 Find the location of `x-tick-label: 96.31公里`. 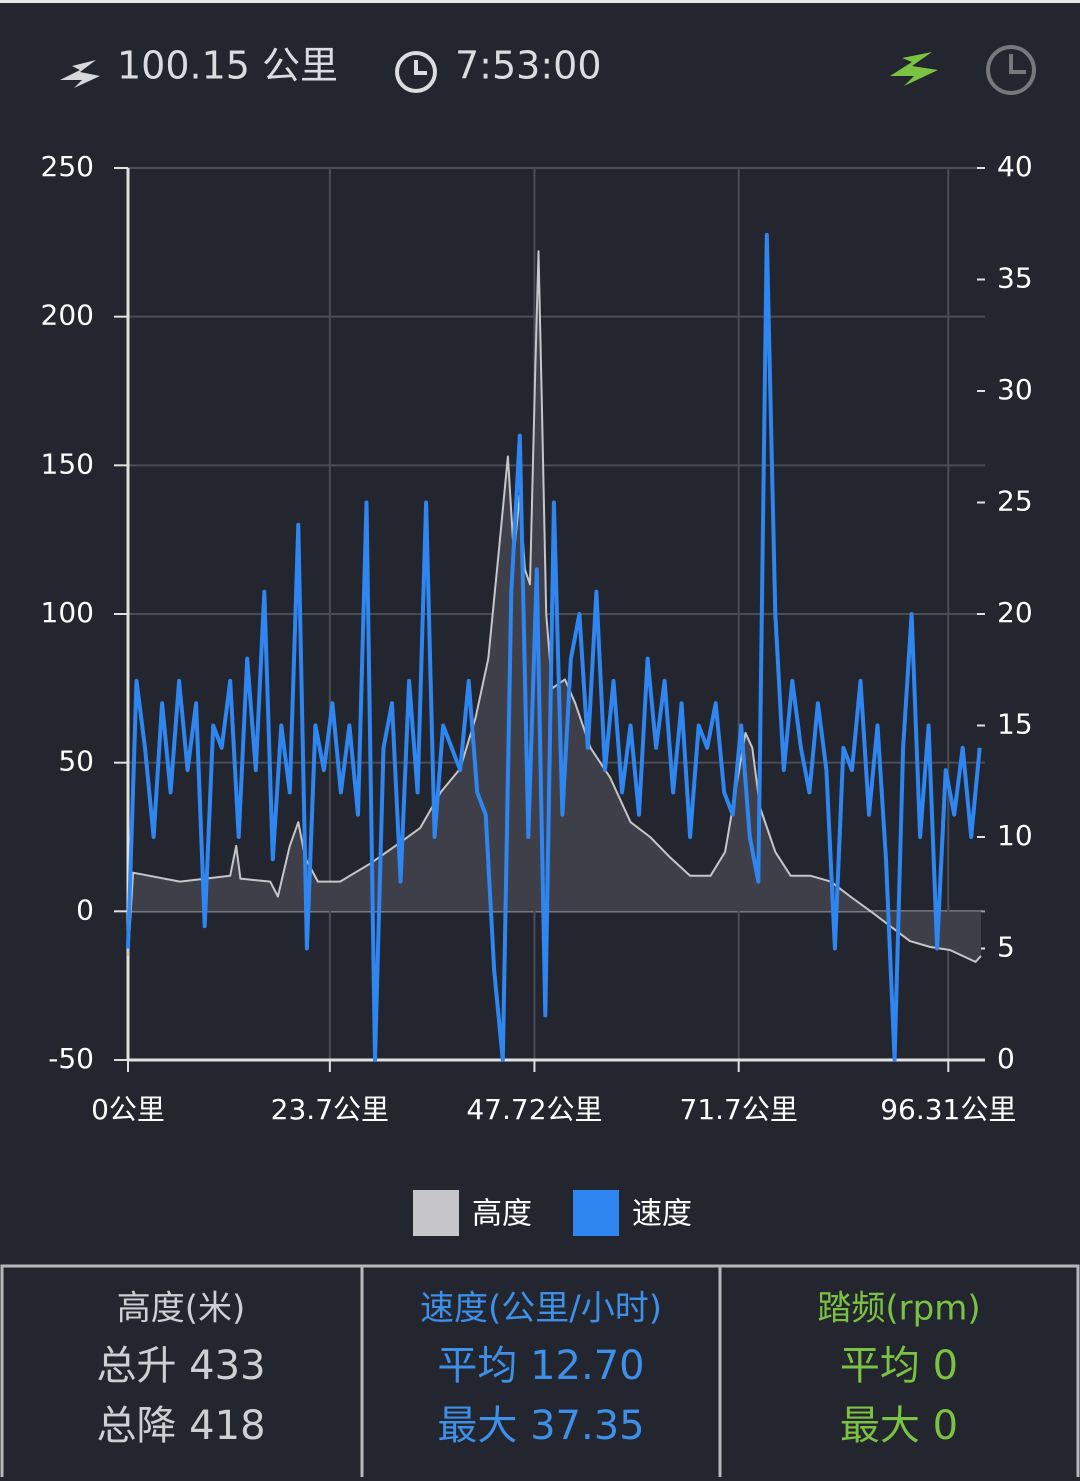

x-tick-label: 96.31公里 is located at coordinates (948, 1109).